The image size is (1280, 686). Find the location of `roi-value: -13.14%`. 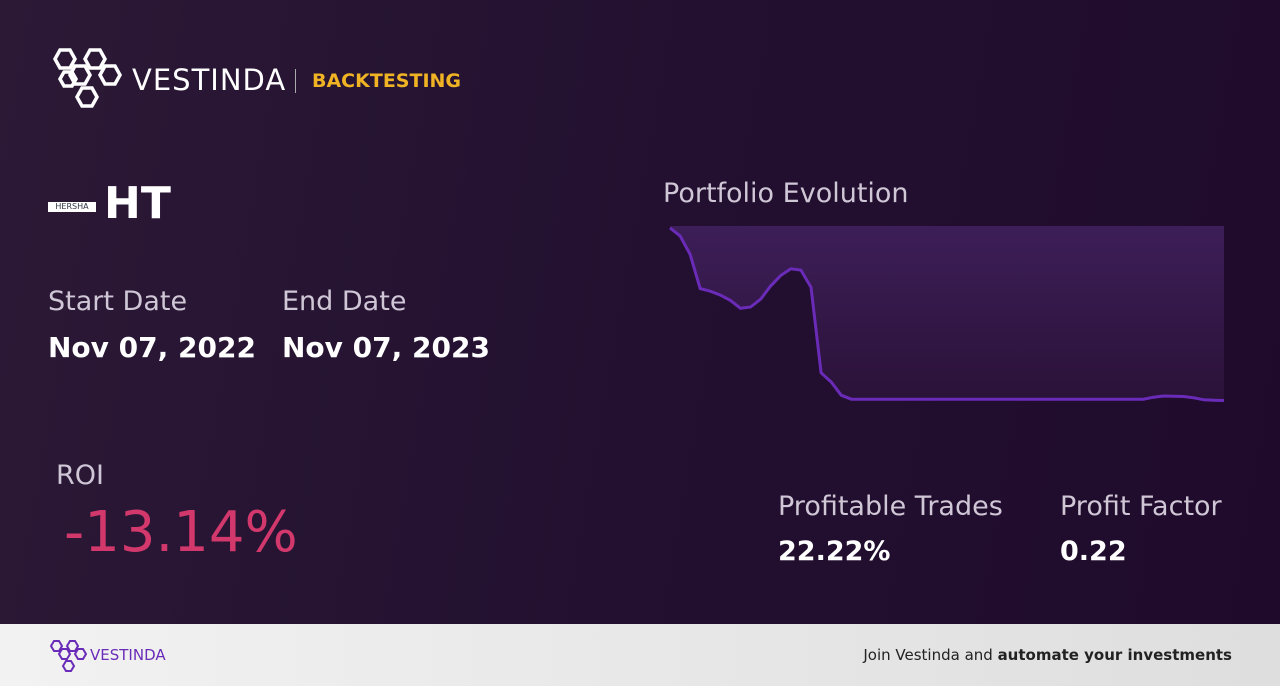

roi-value: -13.14% is located at coordinates (181, 532).